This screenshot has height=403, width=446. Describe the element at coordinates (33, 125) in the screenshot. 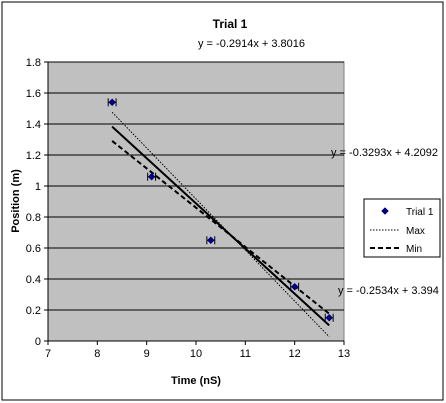

I see `y-tick-label-7: 1.4` at that location.